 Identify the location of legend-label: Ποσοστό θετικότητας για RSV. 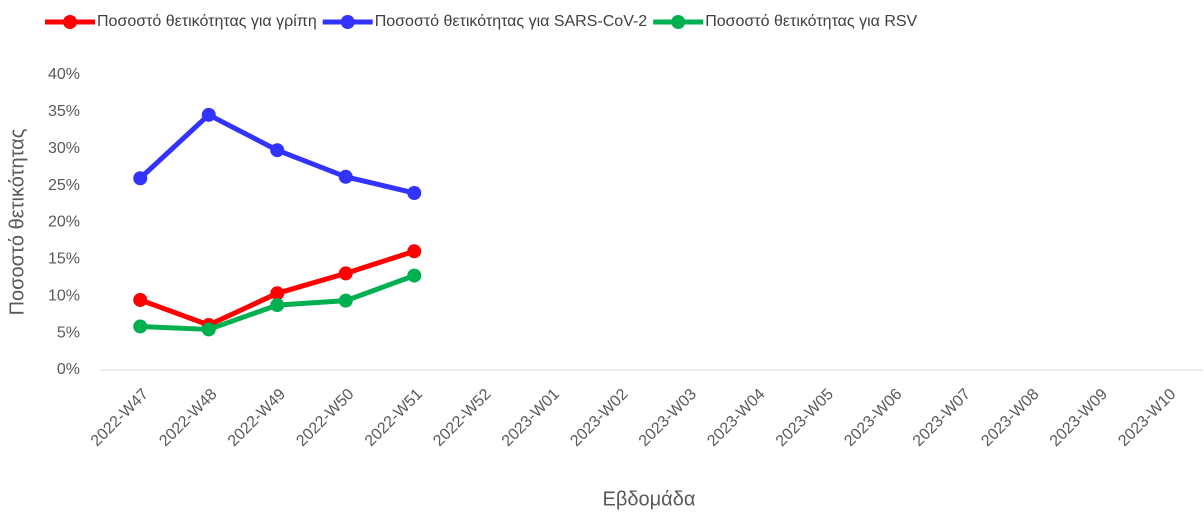
(811, 21).